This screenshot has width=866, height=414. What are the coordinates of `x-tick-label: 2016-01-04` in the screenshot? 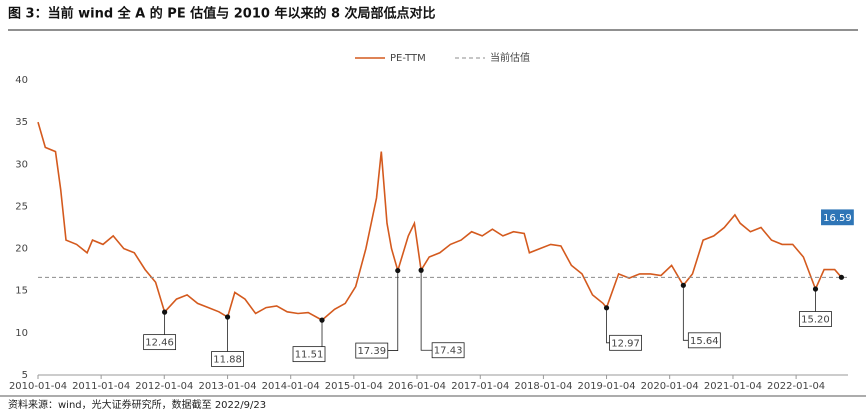 It's located at (417, 386).